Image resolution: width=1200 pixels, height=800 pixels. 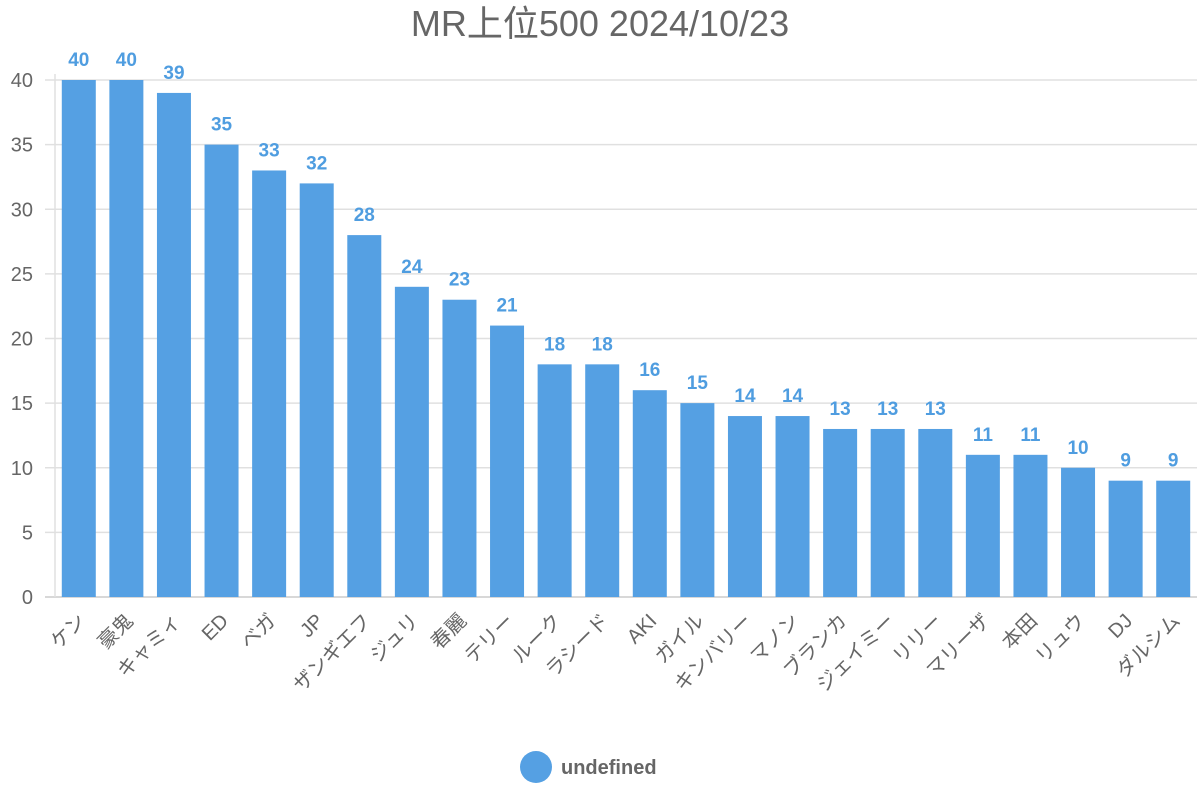 I want to click on x-tick-label: DJ, so click(x=1120, y=626).